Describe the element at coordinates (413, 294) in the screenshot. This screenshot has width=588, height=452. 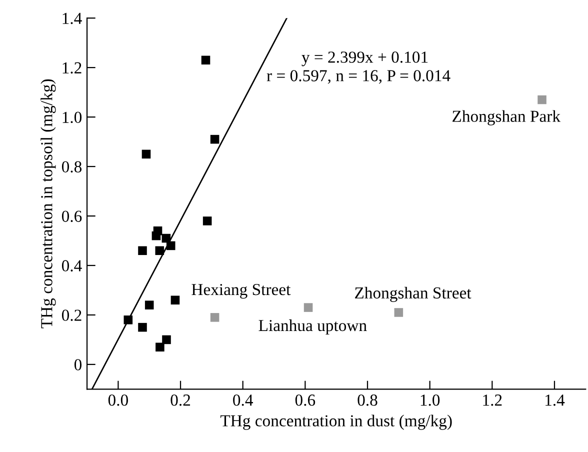
I see `annotation: Zhongshan Street` at that location.